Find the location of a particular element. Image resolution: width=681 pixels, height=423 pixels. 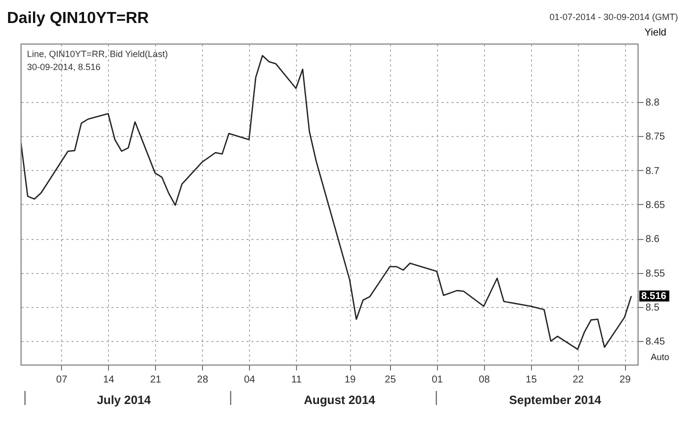

y-tick-label: 8.65 is located at coordinates (656, 205).